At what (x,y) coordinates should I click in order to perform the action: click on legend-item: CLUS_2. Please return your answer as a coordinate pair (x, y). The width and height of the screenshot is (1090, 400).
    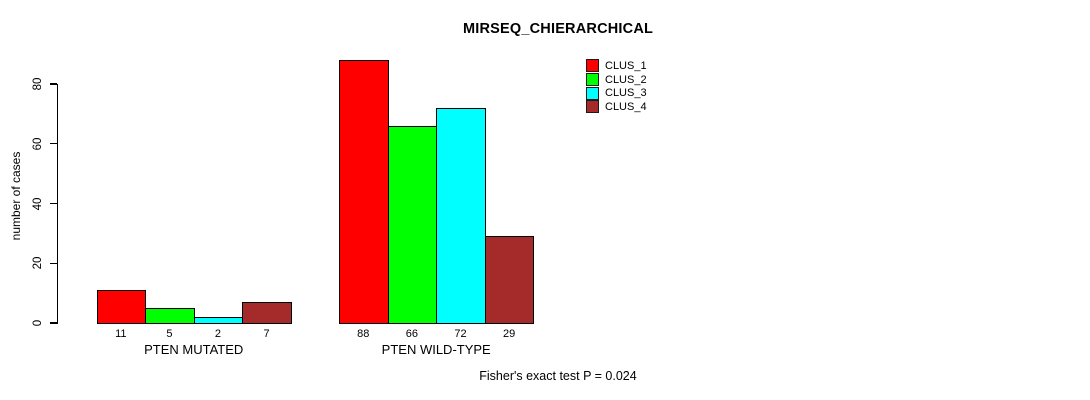
    Looking at the image, I should click on (616, 80).